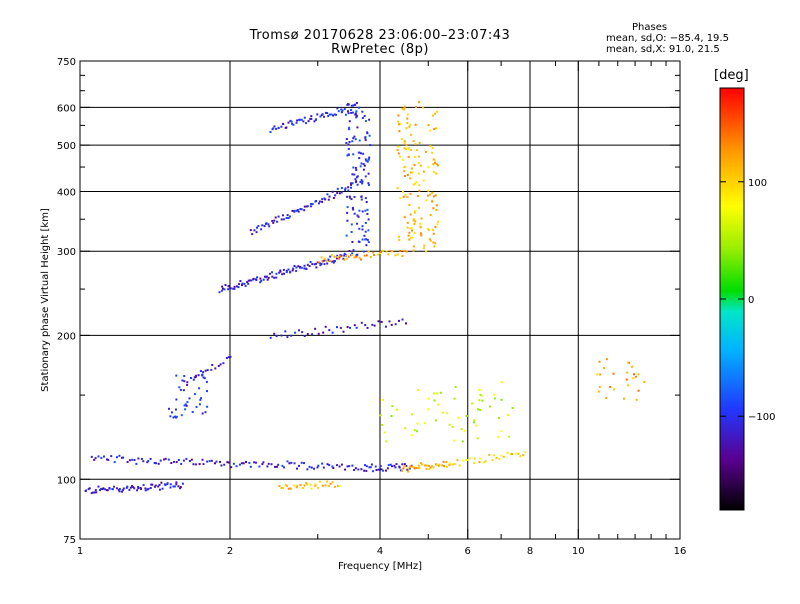 Image resolution: width=800 pixels, height=604 pixels. What do you see at coordinates (66, 480) in the screenshot?
I see `y-tick-label-100: 100` at bounding box center [66, 480].